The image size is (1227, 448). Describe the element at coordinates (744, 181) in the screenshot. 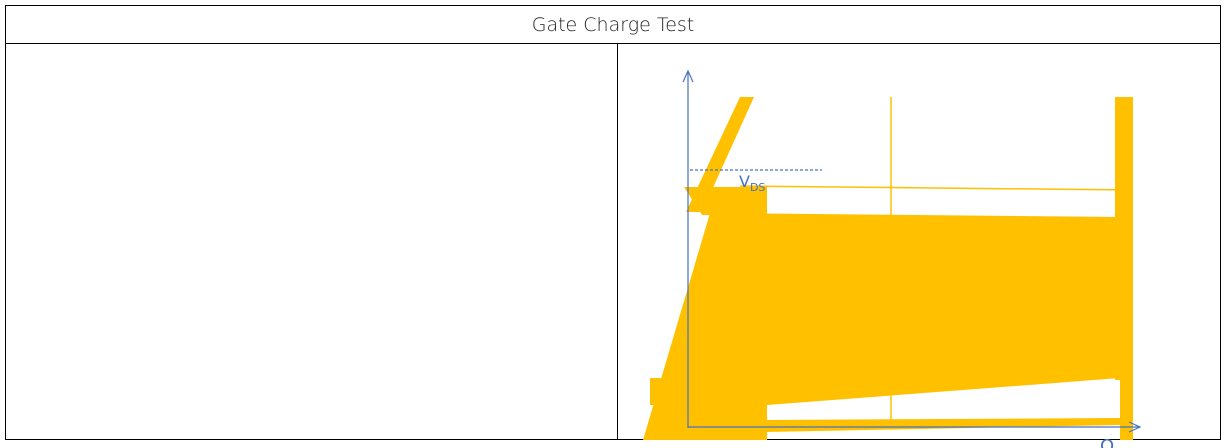

I see `vds-main: V` at that location.